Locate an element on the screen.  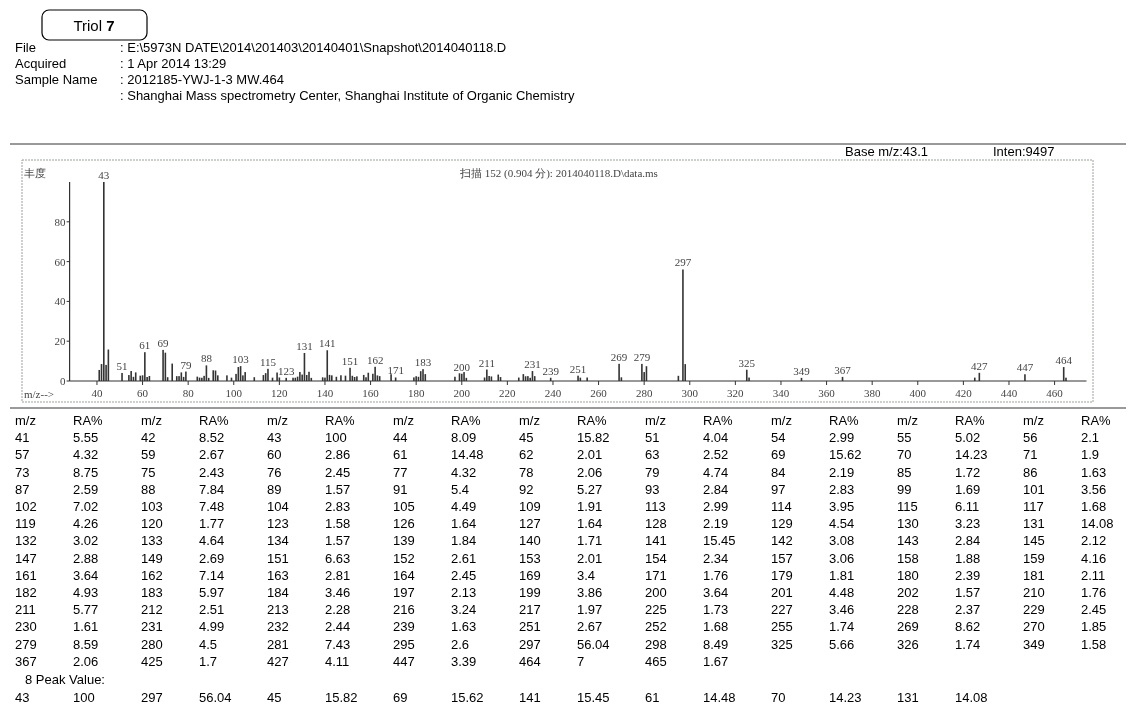
text: 147 2.88 149 2.69 151 6.63 152 2.61 153 2.01 154 2.34 157 3.06 158 1.88 159 4.16 is located at coordinates (561, 558).